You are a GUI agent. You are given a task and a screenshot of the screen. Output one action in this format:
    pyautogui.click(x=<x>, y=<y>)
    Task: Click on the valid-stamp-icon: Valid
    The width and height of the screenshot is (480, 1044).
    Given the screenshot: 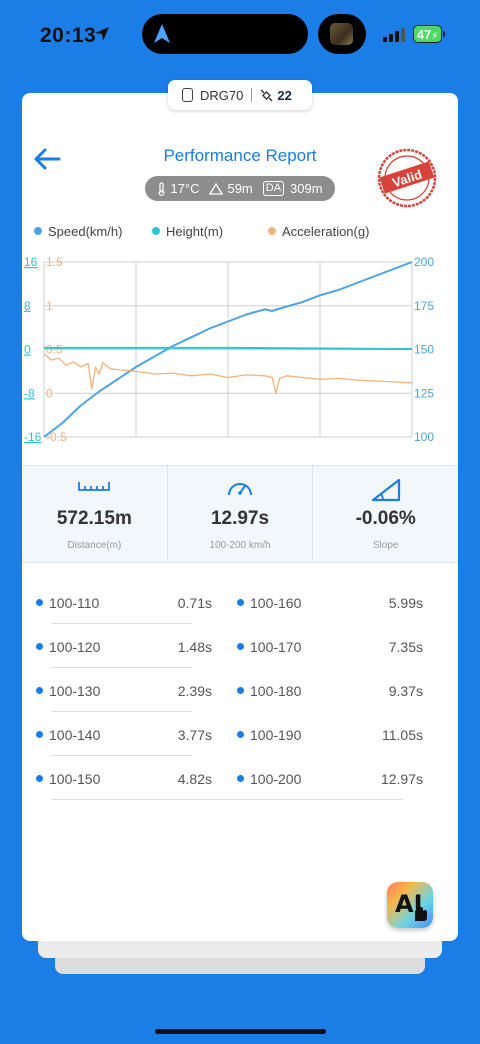 What is the action you would take?
    pyautogui.click(x=407, y=178)
    